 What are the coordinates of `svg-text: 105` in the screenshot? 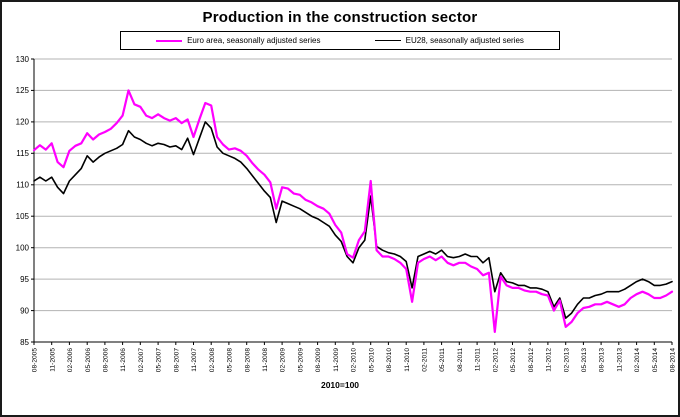 It's located at (23, 216).